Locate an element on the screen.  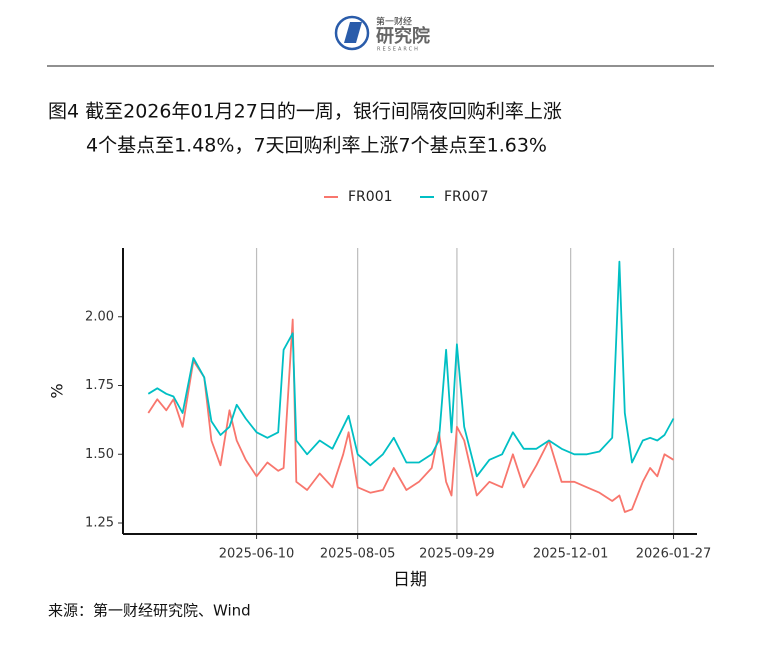
y-tick-label: 1.75 is located at coordinates (99, 385).